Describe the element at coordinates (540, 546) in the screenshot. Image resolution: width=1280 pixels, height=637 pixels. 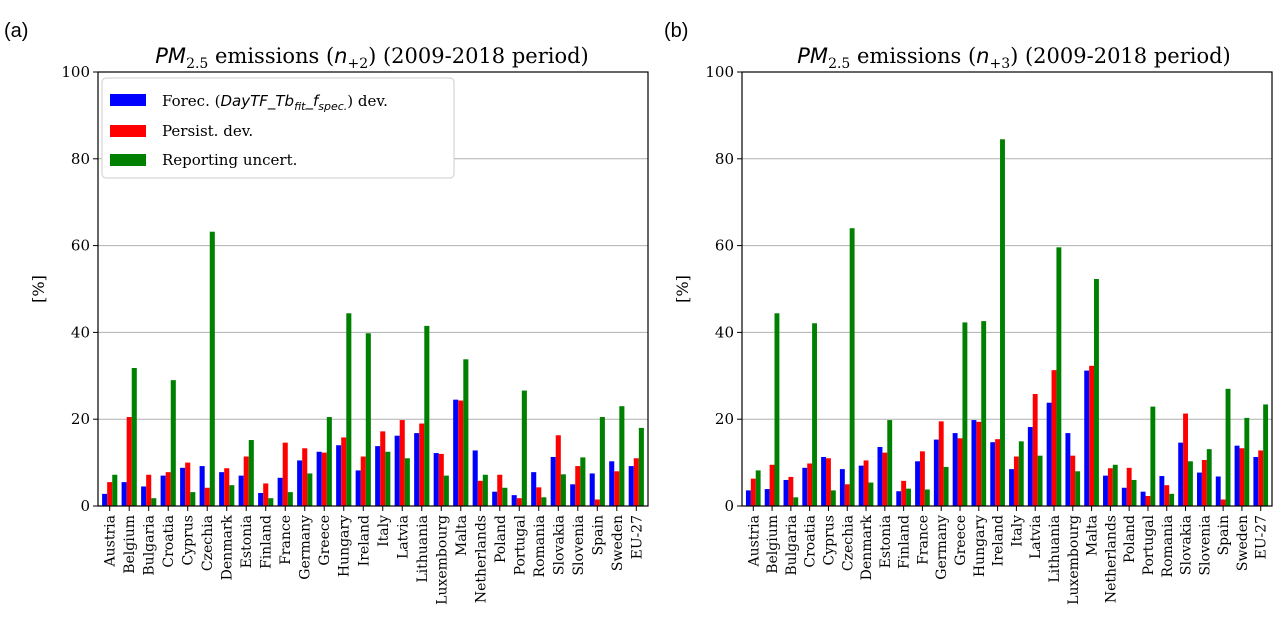
I see `x-tick-label-romania: Romania` at that location.